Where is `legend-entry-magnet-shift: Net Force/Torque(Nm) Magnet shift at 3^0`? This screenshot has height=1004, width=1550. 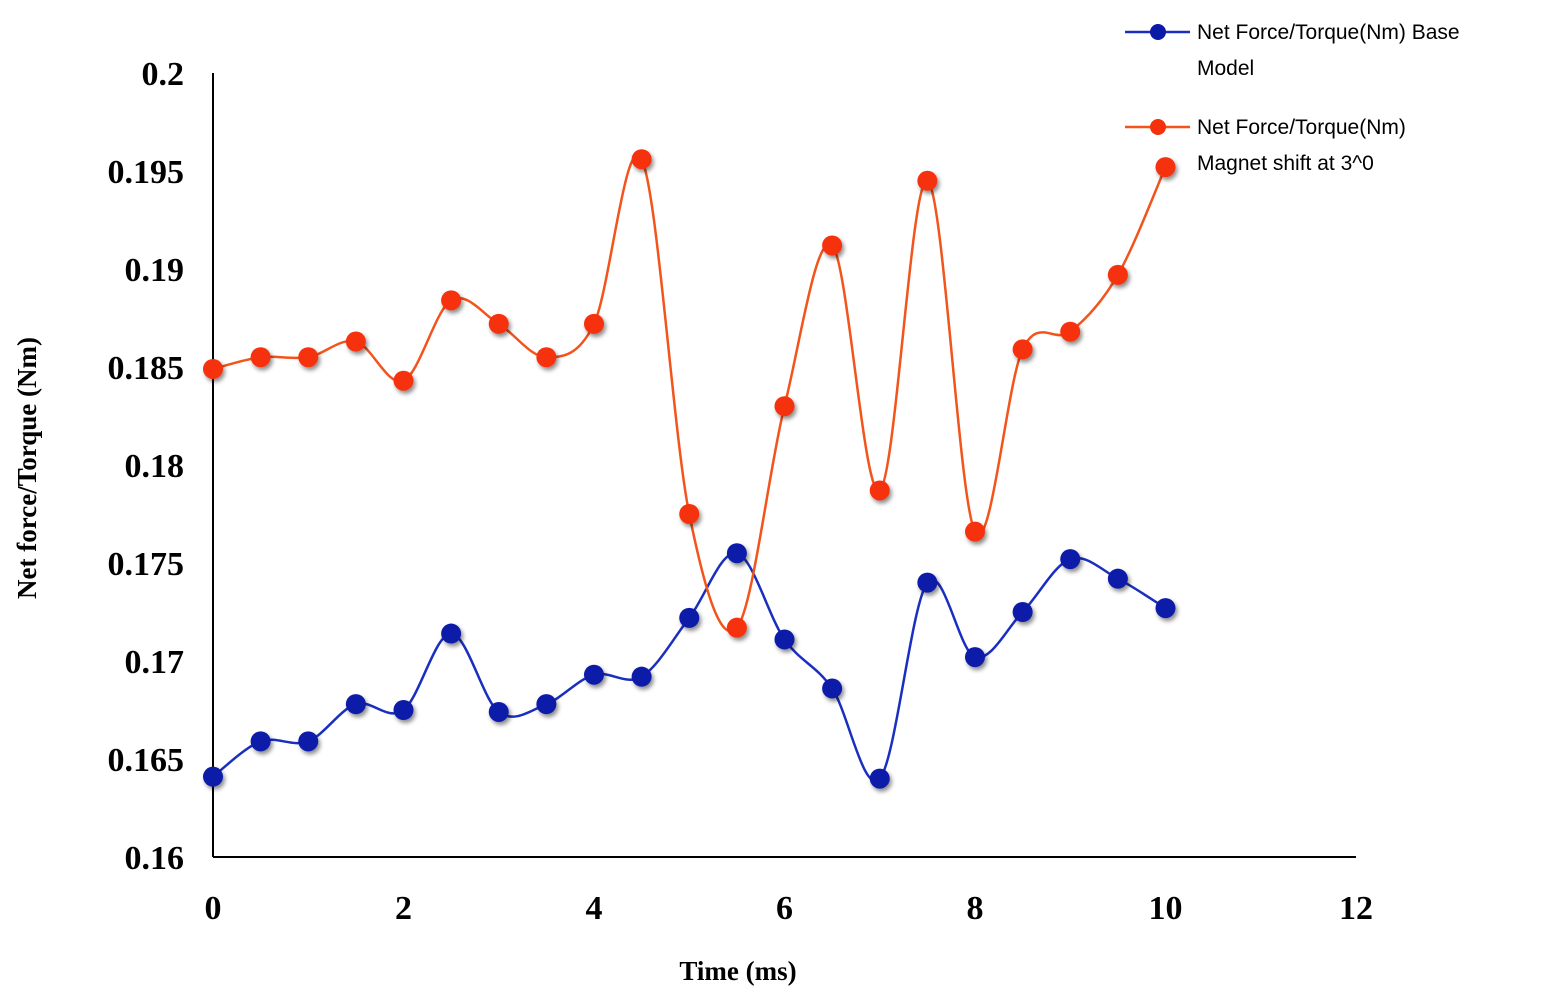
legend-entry-magnet-shift: Net Force/Torque(Nm) Magnet shift at 3^0 is located at coordinates (1265, 145).